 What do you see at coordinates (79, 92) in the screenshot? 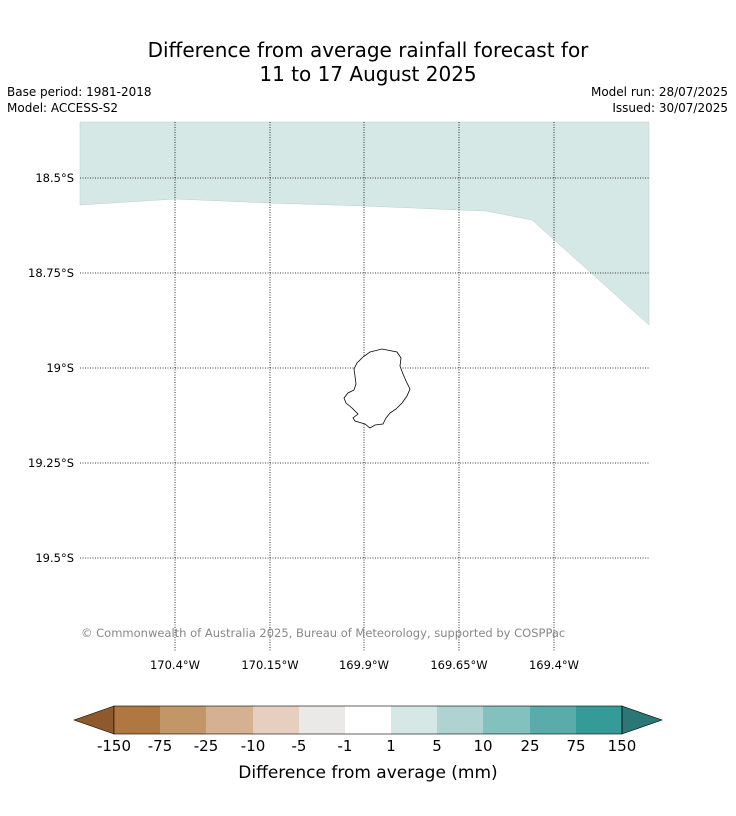
I see `base-period: Base period: 1981-2018` at bounding box center [79, 92].